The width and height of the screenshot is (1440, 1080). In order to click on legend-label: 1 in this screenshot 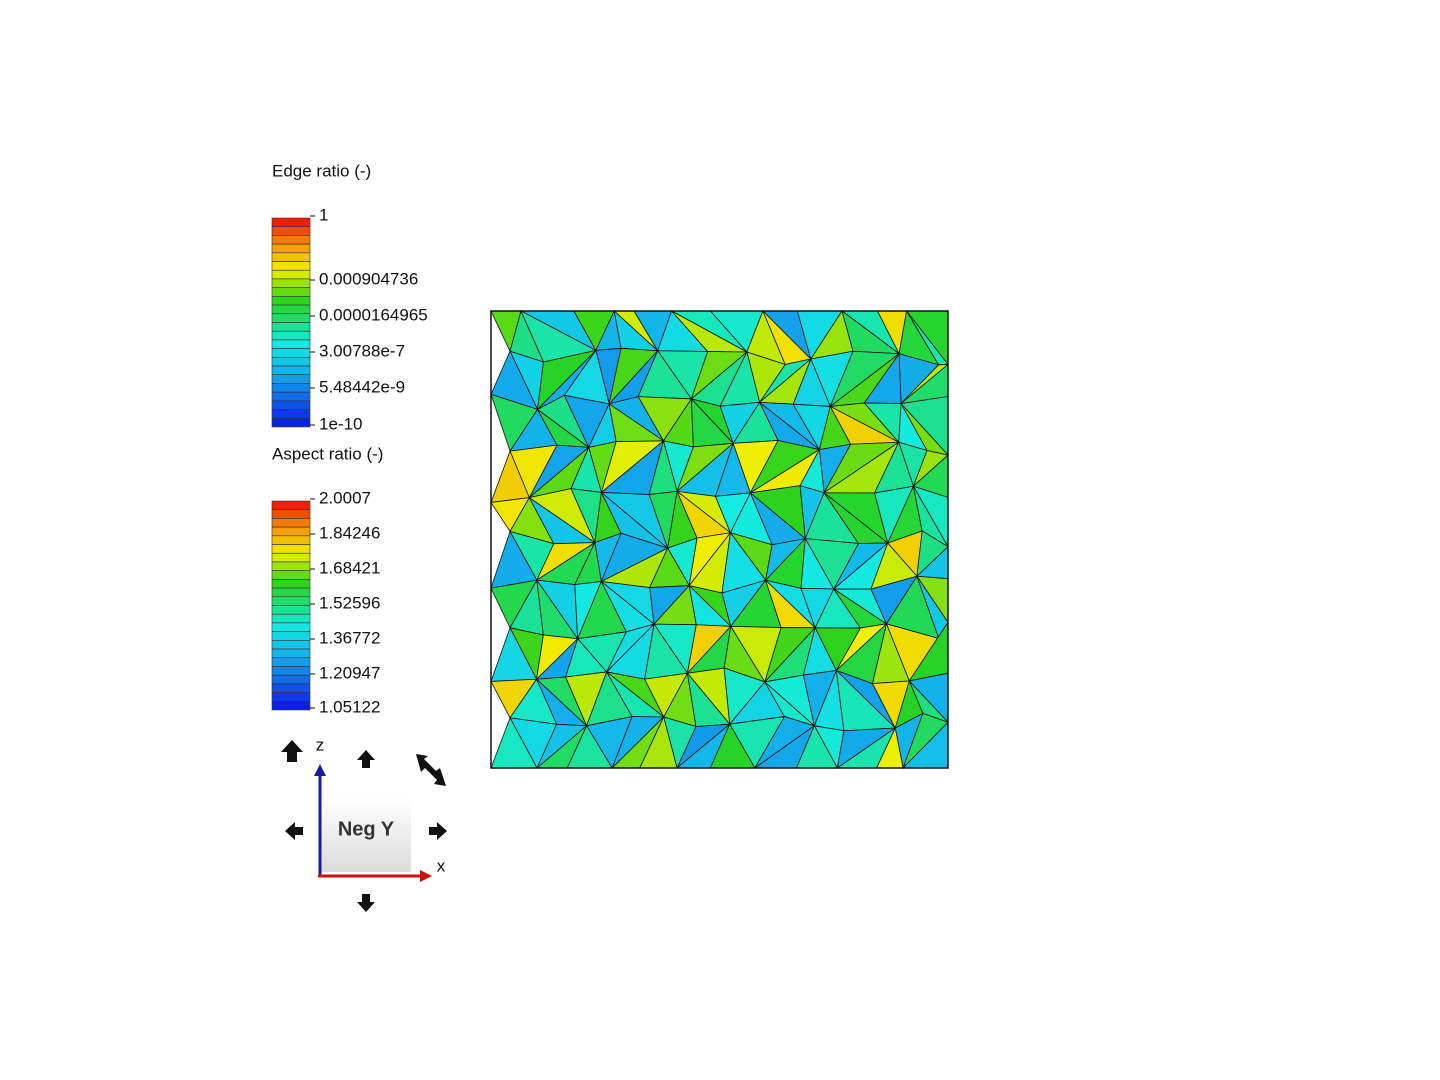, I will do `click(323, 214)`.